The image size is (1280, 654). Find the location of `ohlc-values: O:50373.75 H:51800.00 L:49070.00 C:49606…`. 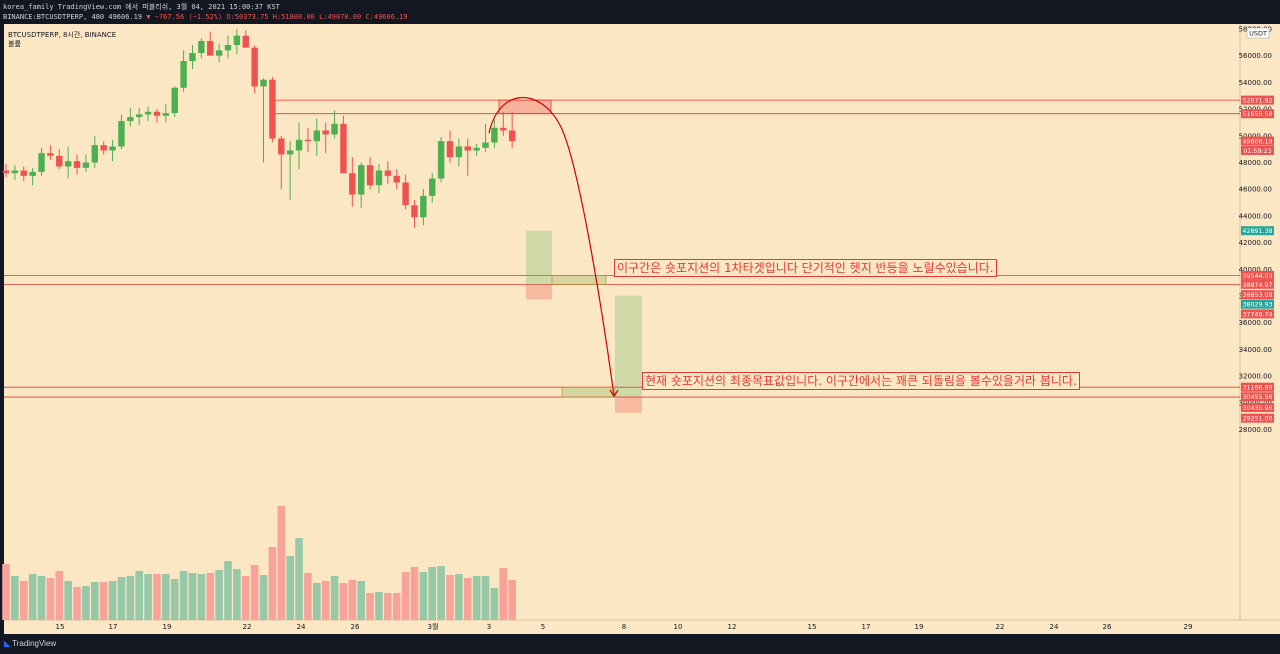

ohlc-values: O:50373.75 H:51800.00 L:49070.00 C:49606… is located at coordinates (317, 17).